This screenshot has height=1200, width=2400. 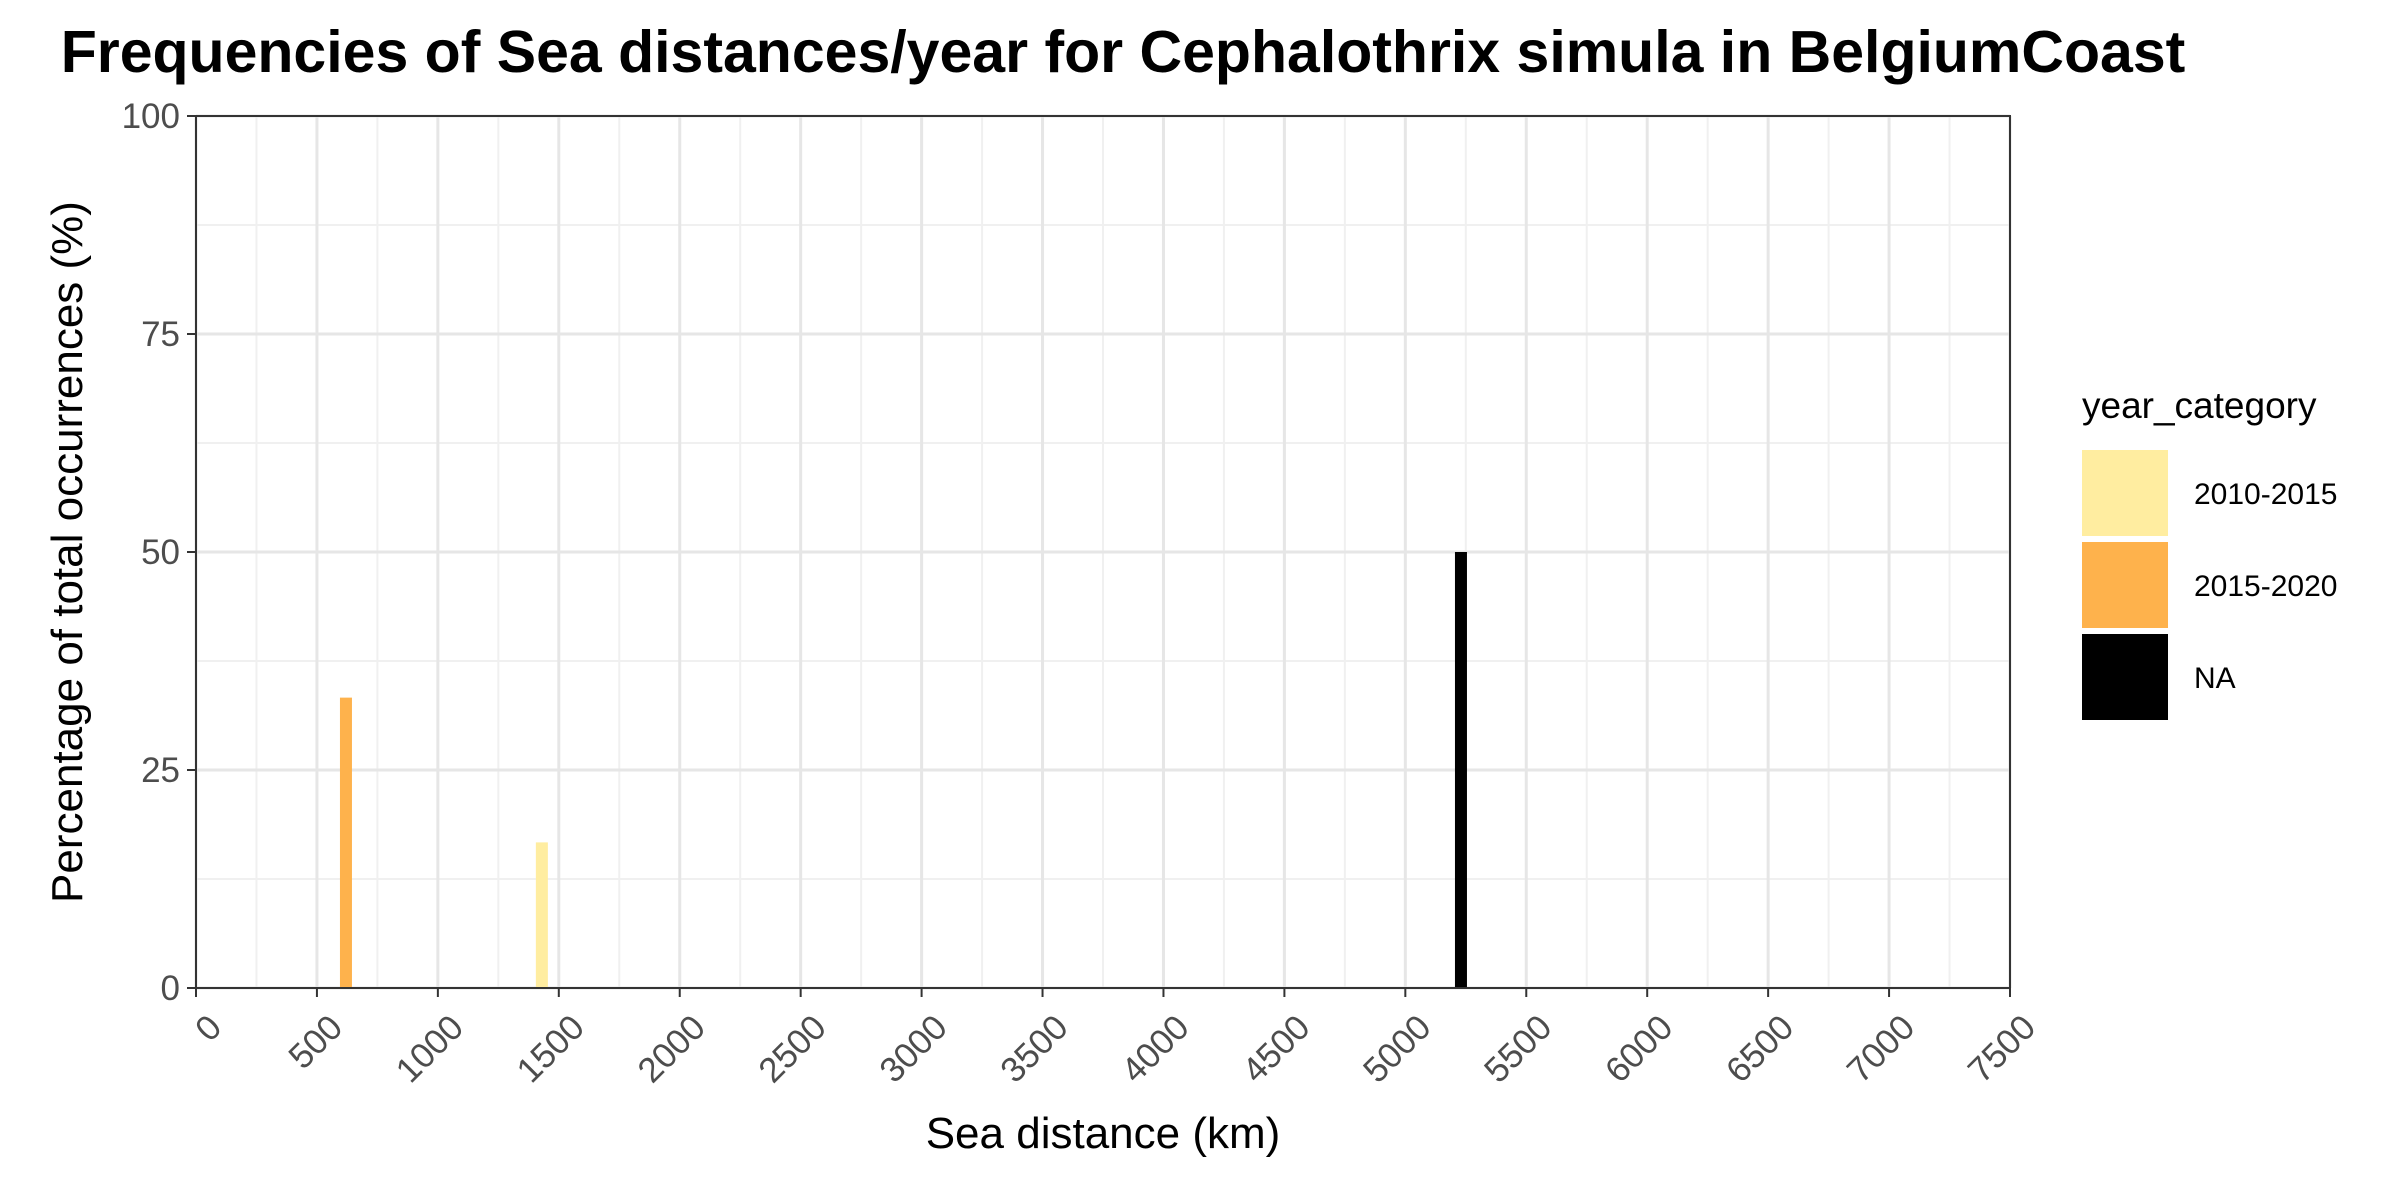 I want to click on y-tick-label: 100, so click(x=151, y=116).